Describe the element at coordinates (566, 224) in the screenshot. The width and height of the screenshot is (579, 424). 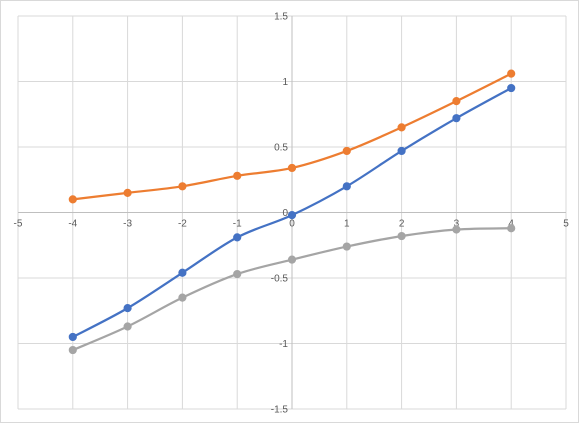
I see `x-tick-label: 5` at that location.